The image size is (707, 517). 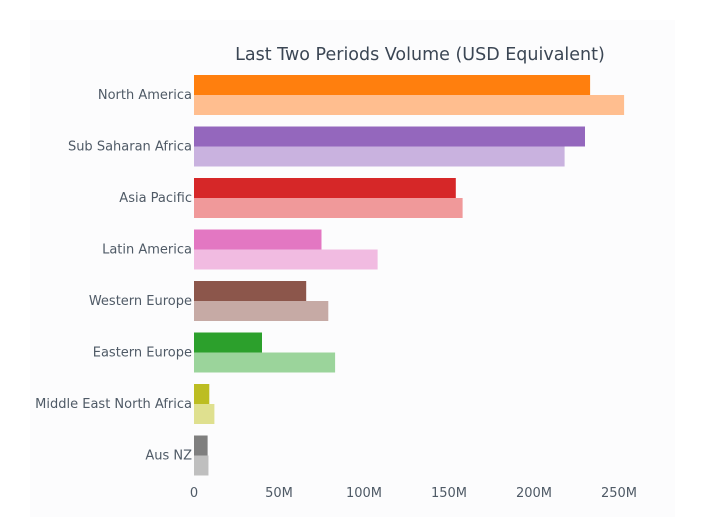 What do you see at coordinates (155, 198) in the screenshot?
I see `category-label: Asia Pacific` at bounding box center [155, 198].